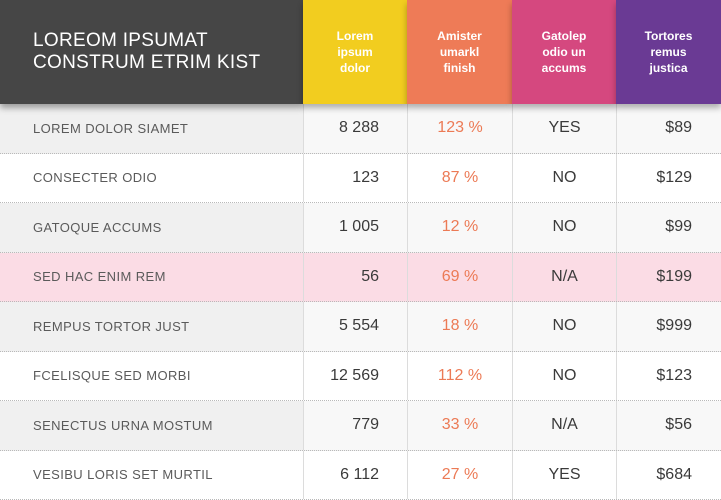 This screenshot has height=500, width=721. I want to click on table-row: SENECTUS URNA MOSTUM 779 33 % N/A $56, so click(360, 426).